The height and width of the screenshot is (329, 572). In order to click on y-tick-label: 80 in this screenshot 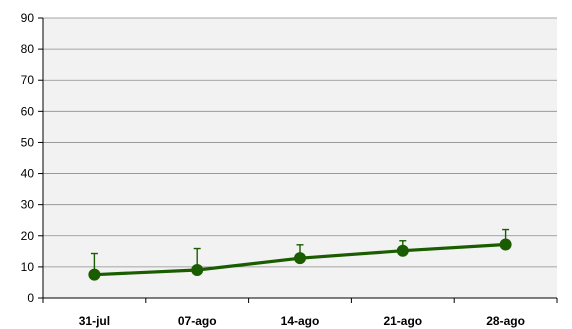, I will do `click(28, 49)`.